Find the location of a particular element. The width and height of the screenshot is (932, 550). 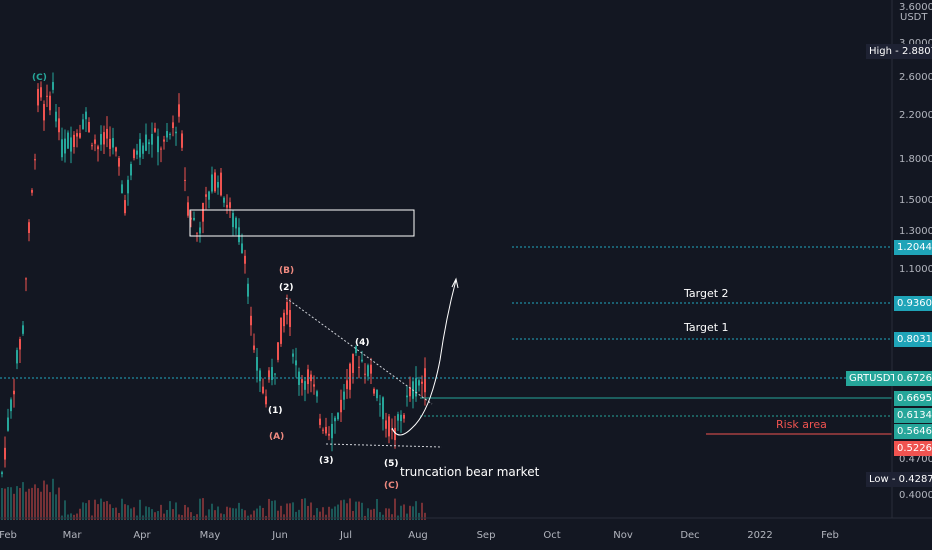

wave-label-2: (2) is located at coordinates (286, 288).